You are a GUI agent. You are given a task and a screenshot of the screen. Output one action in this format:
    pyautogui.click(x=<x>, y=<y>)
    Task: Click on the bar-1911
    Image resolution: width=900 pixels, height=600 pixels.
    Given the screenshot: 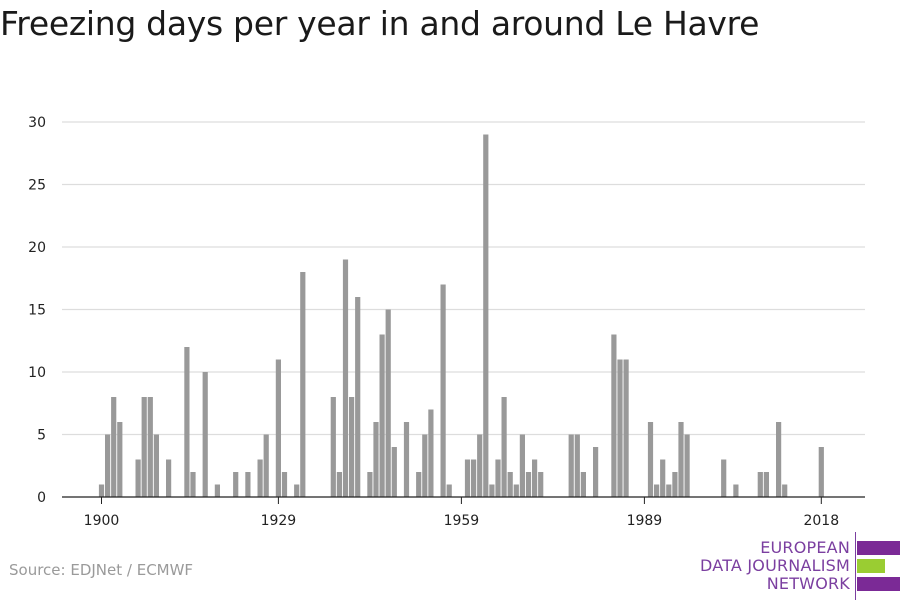 What is the action you would take?
    pyautogui.click(x=169, y=478)
    